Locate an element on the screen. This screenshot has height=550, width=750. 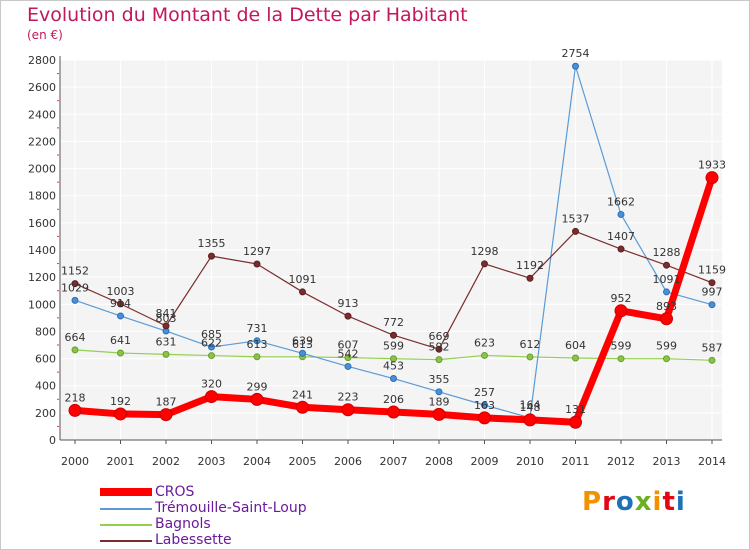
legend-label-tremouille: Trémouille-Saint-Loup is located at coordinates (231, 508).